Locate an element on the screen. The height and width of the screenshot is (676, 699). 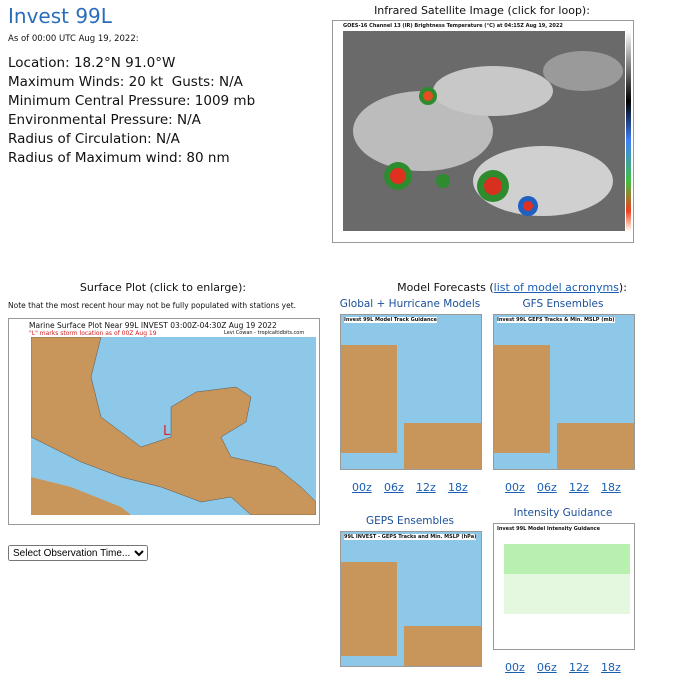
storm-detail: Environmental Pressure: N/A is located at coordinates (104, 120).